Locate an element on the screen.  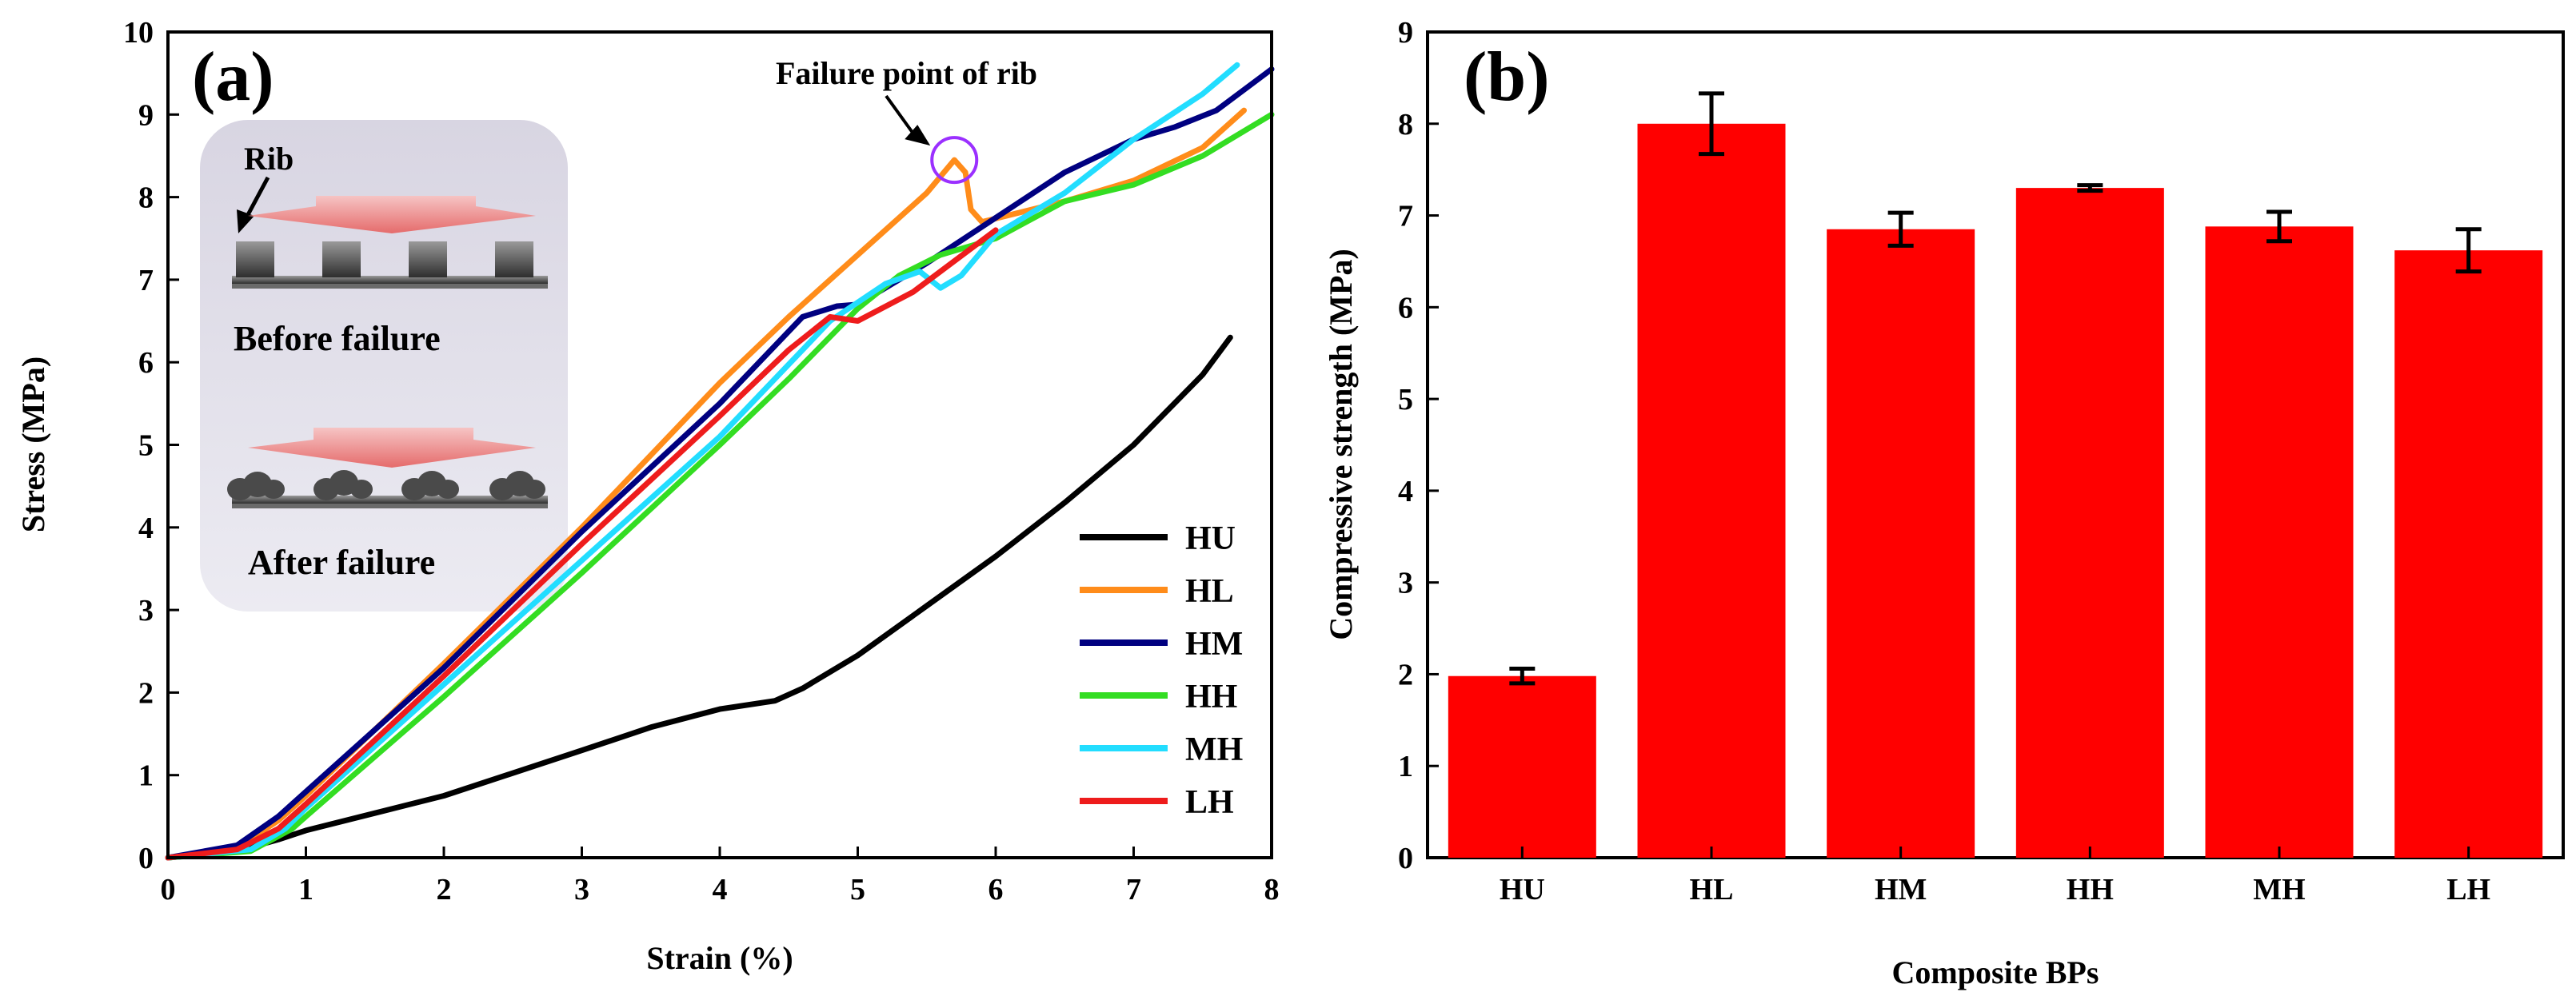
plate-before is located at coordinates (390, 280).